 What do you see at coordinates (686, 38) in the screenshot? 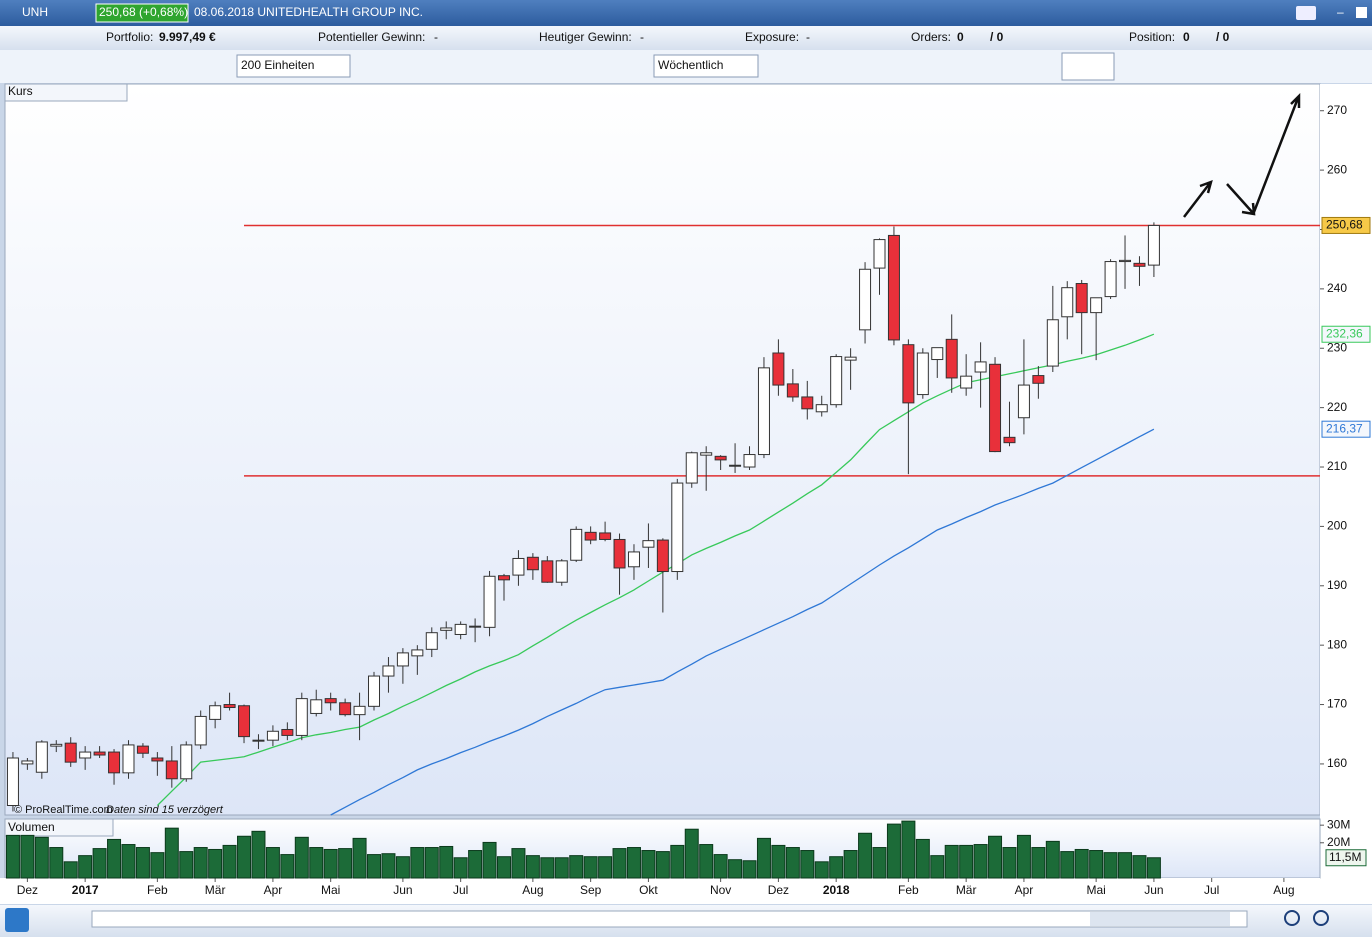
I see `account-bar` at bounding box center [686, 38].